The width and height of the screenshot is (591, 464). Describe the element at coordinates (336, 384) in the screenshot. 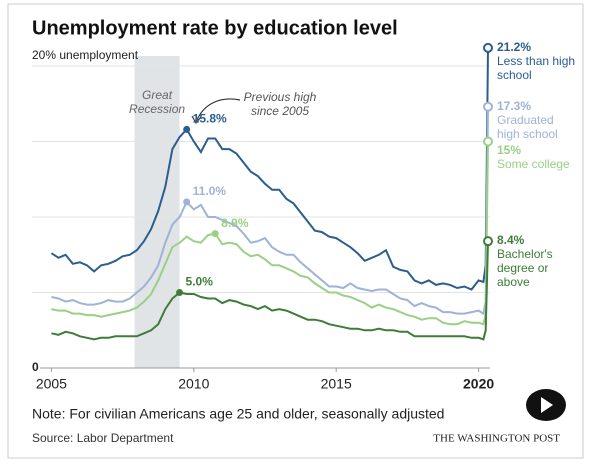

I see `x-tick-label: 2015` at that location.